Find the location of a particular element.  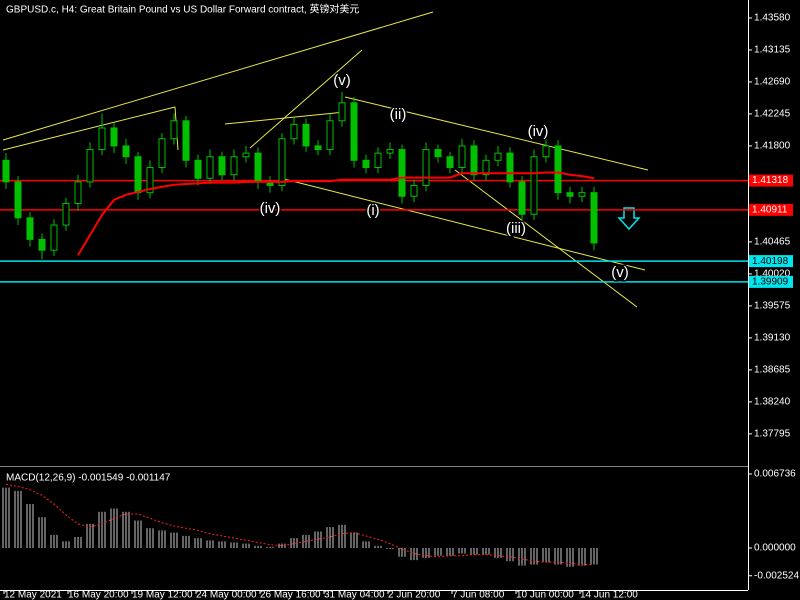

moving-average is located at coordinates (336, 213).